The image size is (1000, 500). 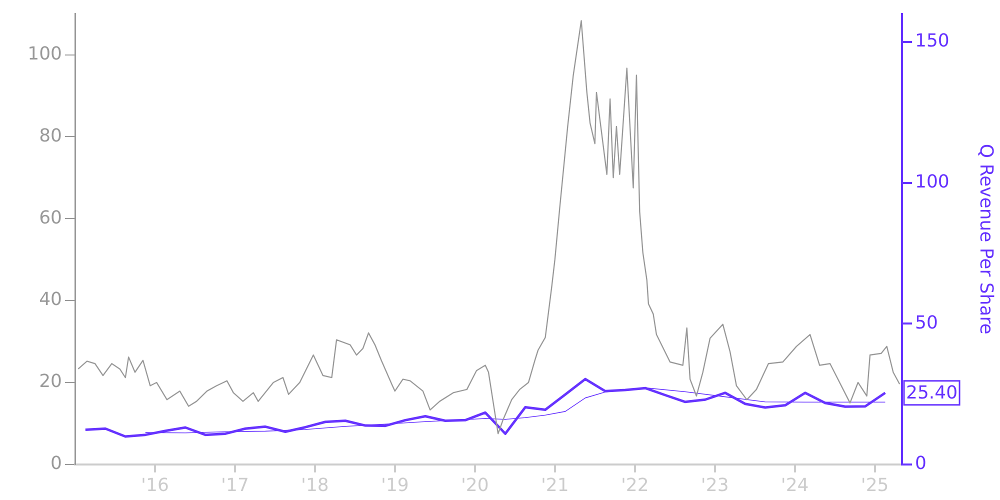 What do you see at coordinates (50, 381) in the screenshot?
I see `y-tick-label: 20` at bounding box center [50, 381].